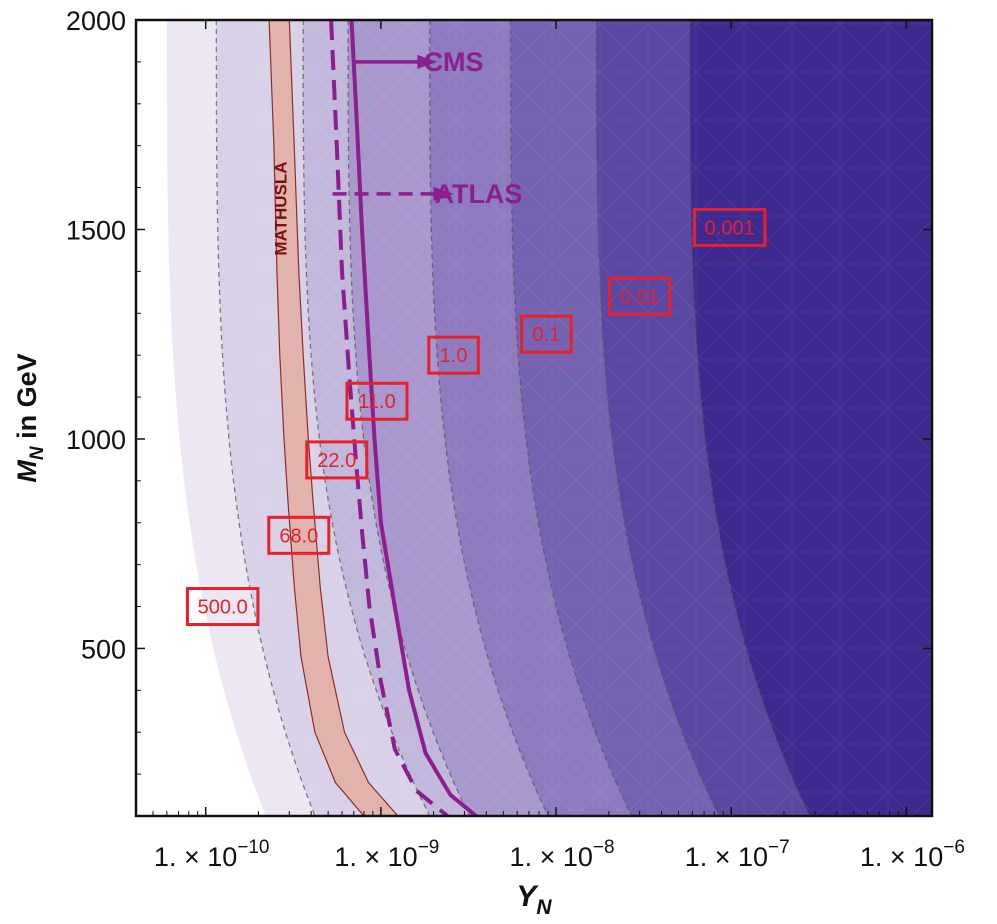 This screenshot has width=997, height=924. What do you see at coordinates (478, 194) in the screenshot?
I see `legend-atlas-label: ATLAS` at bounding box center [478, 194].